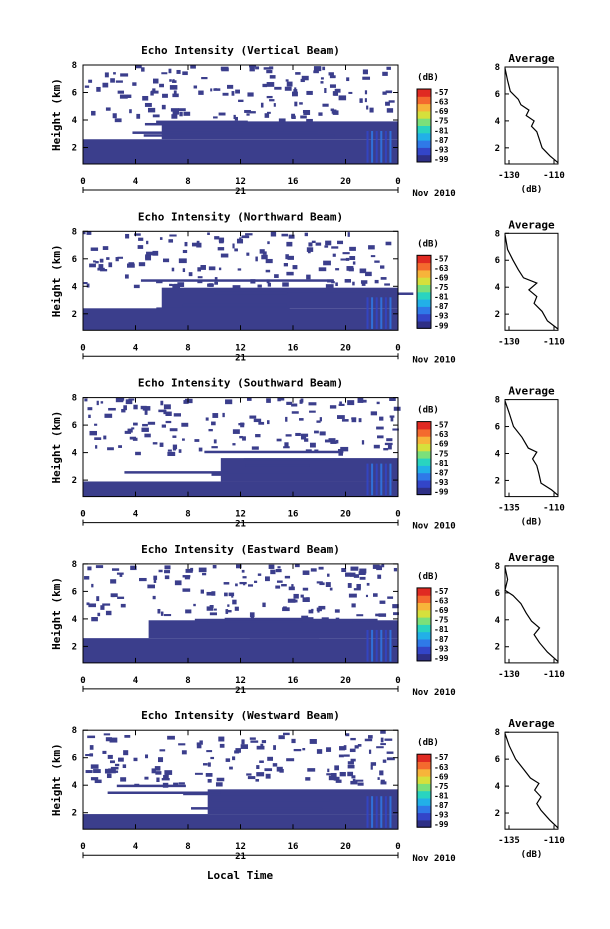 This screenshot has height=929, width=610. I want to click on x-tick-label: 4, so click(136, 348).